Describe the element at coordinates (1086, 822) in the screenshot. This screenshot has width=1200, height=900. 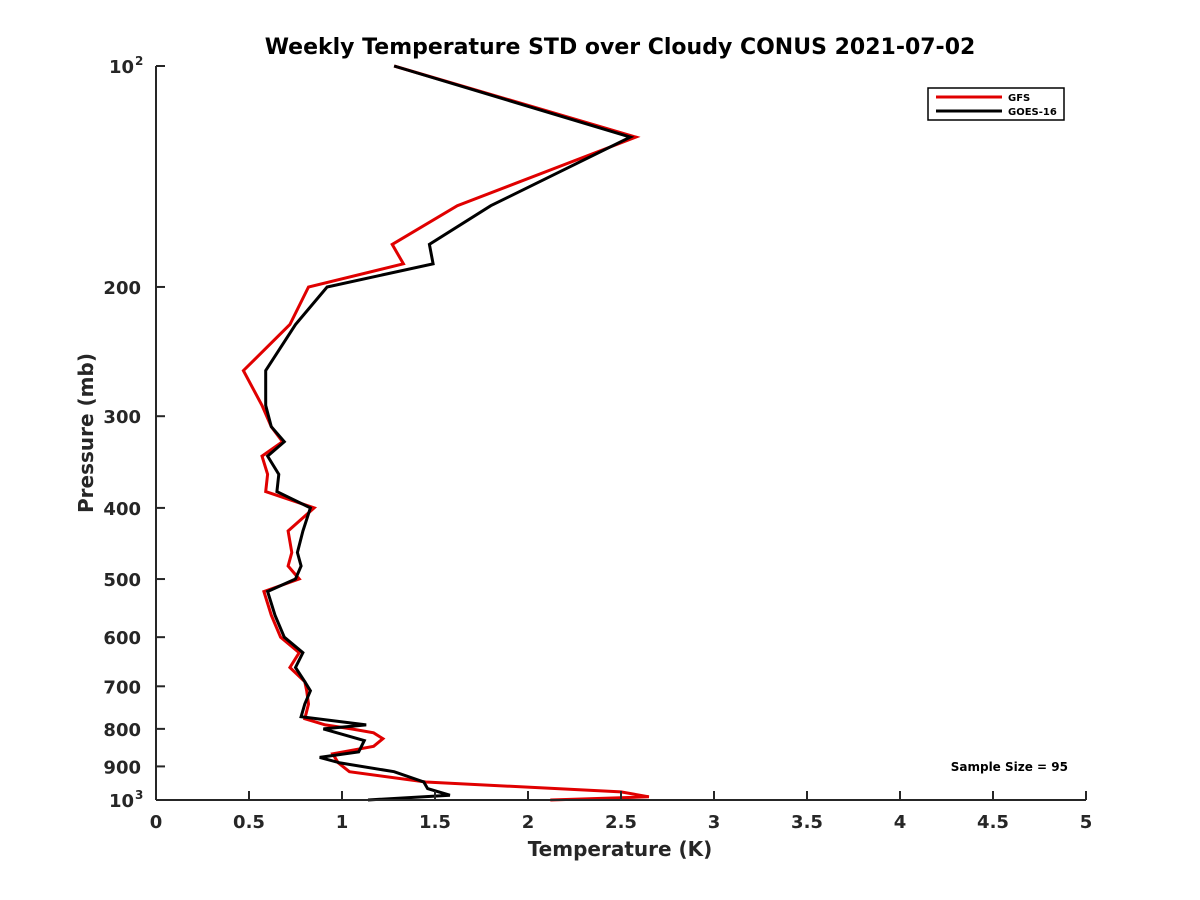
I see `x-tick-label: 5` at that location.